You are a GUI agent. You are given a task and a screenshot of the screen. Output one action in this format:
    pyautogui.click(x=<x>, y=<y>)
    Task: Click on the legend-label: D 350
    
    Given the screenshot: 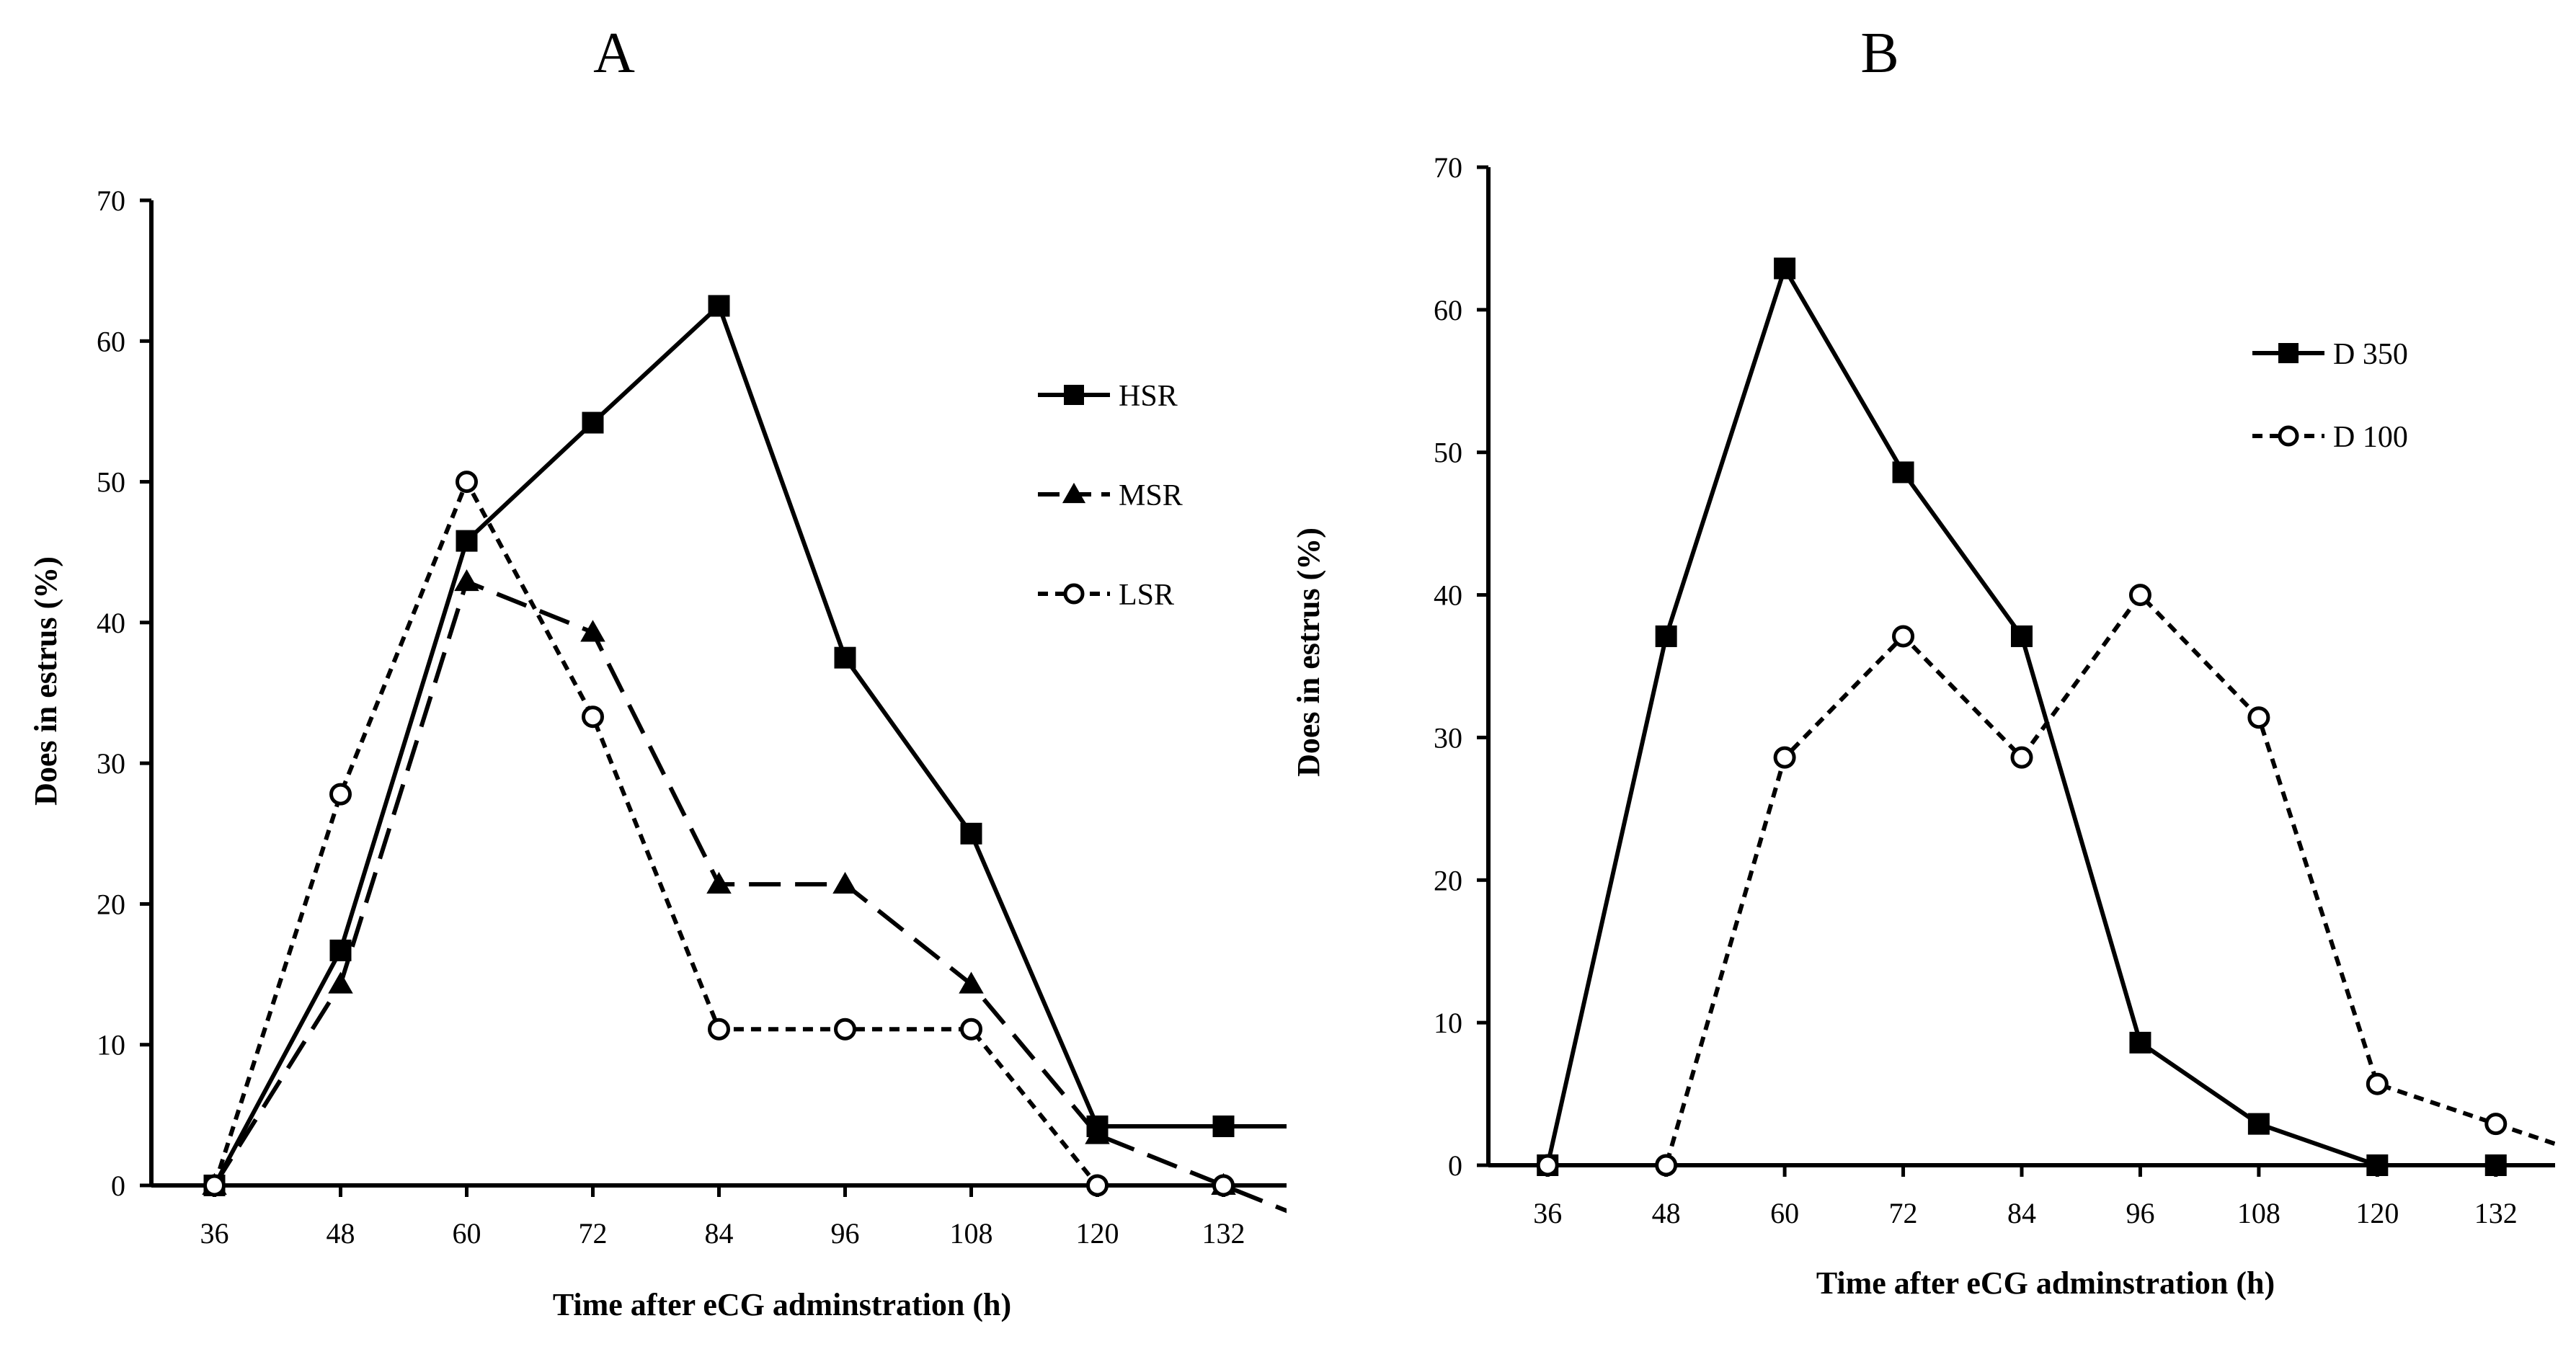 What is the action you would take?
    pyautogui.click(x=2370, y=354)
    